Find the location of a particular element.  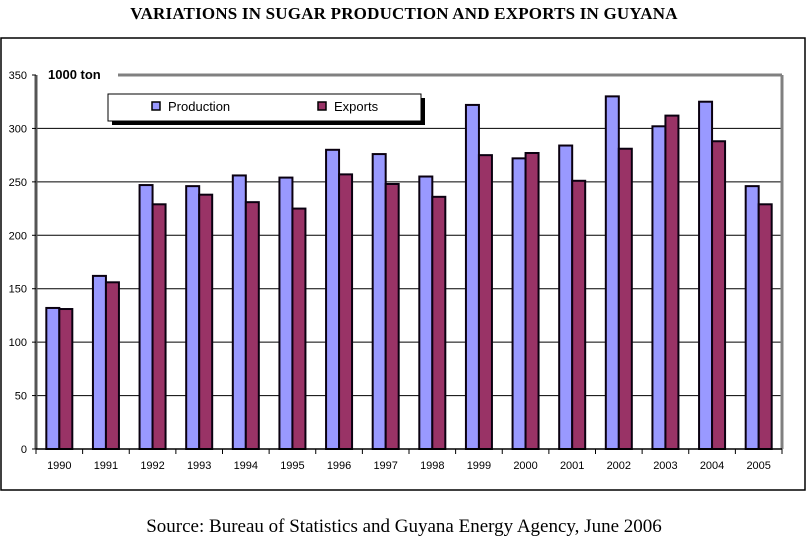

bar-exports-1996 is located at coordinates (346, 311).